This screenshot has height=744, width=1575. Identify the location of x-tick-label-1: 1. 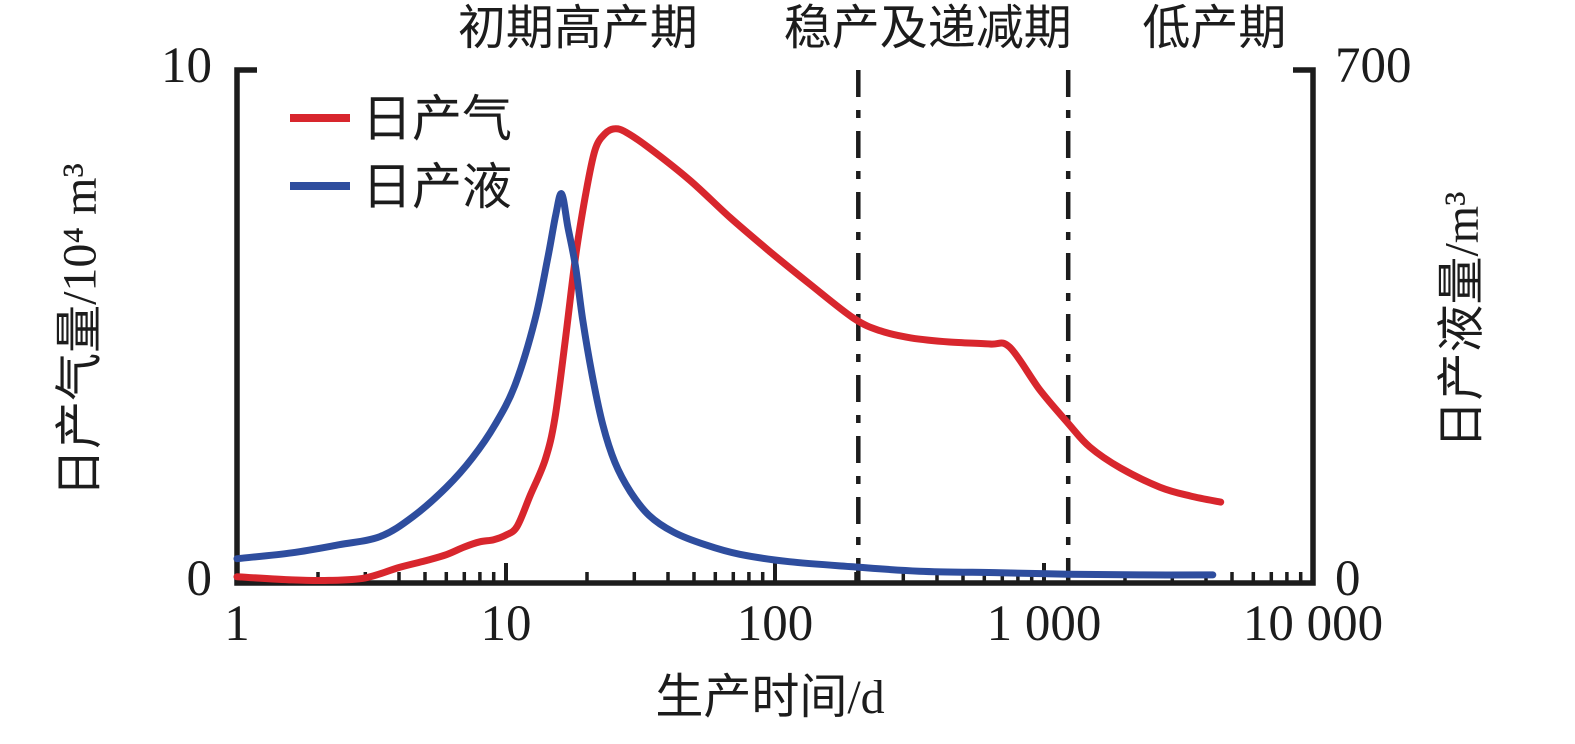
(237, 624).